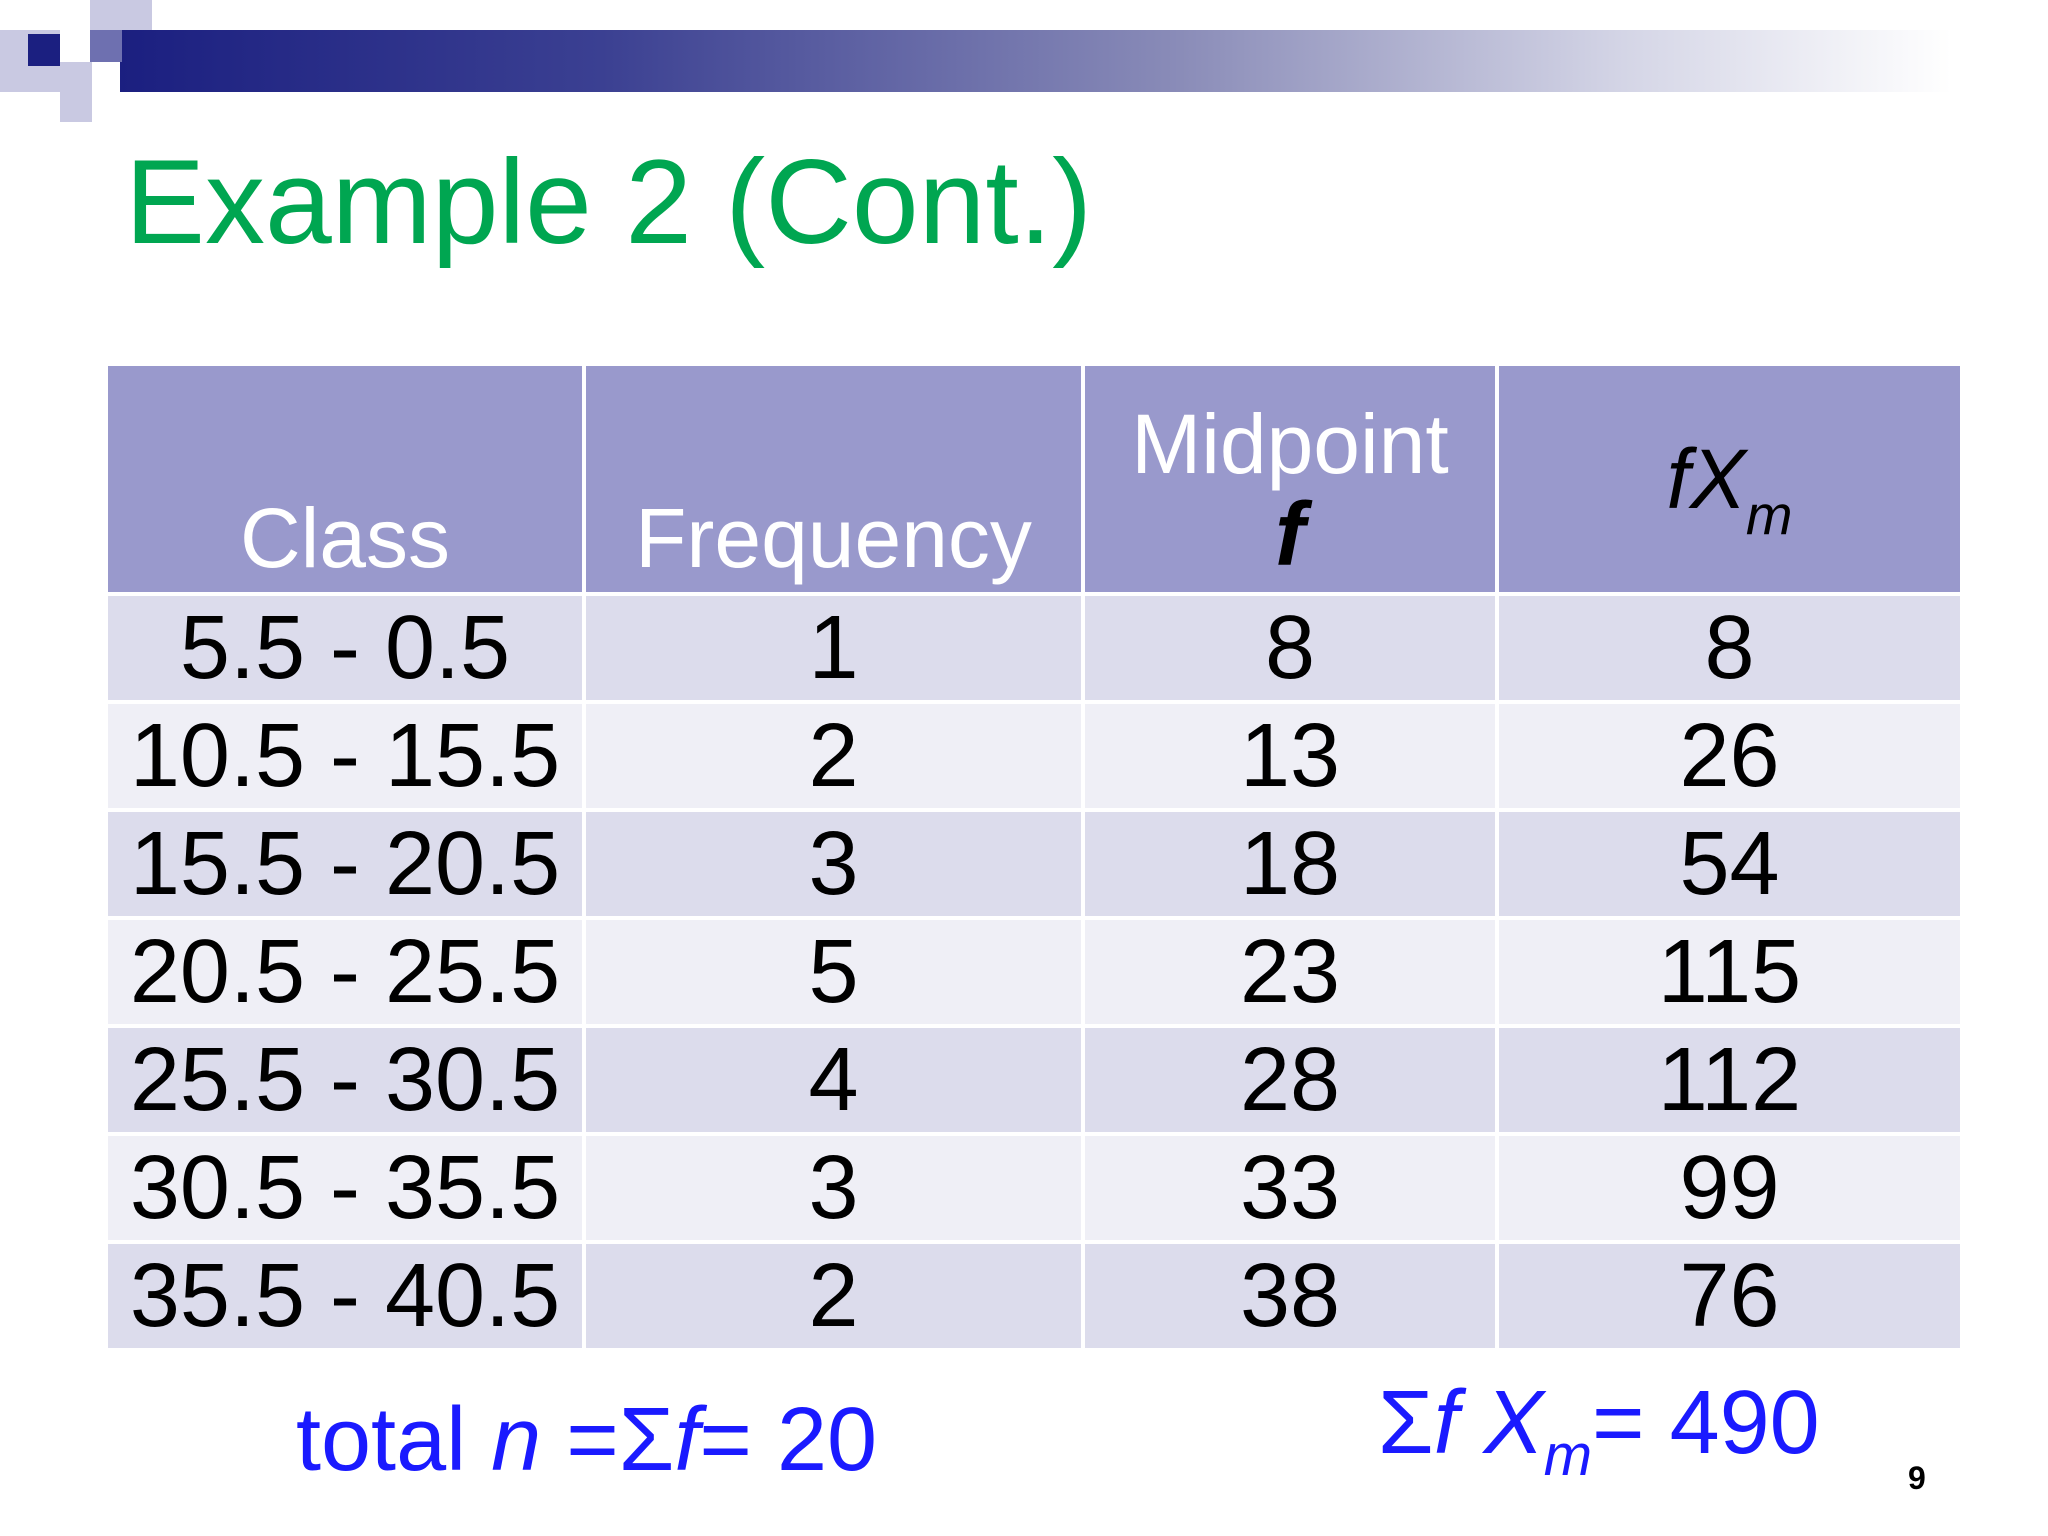 This screenshot has height=1536, width=2048. Describe the element at coordinates (833, 972) in the screenshot. I see `cell-frequency: 5` at that location.